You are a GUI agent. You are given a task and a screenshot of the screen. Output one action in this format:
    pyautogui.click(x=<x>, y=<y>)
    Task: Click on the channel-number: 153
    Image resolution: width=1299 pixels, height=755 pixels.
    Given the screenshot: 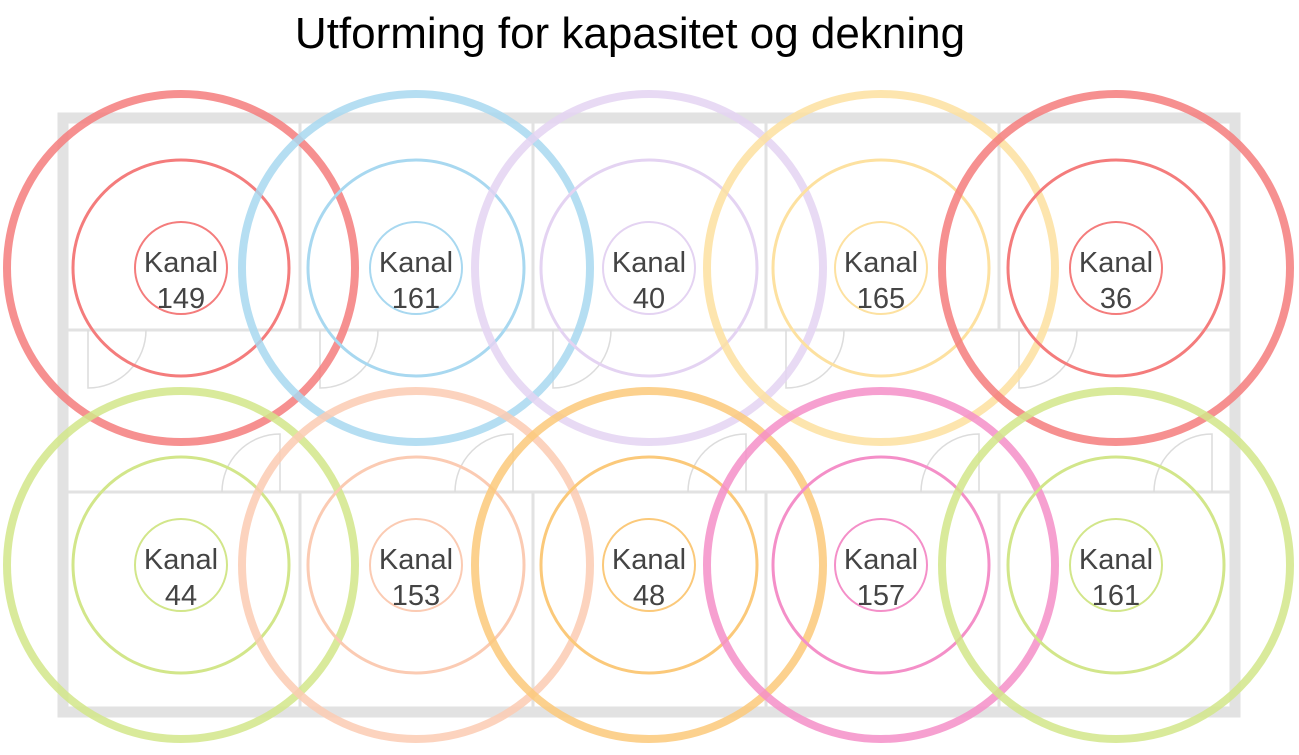 What is the action you would take?
    pyautogui.click(x=416, y=596)
    